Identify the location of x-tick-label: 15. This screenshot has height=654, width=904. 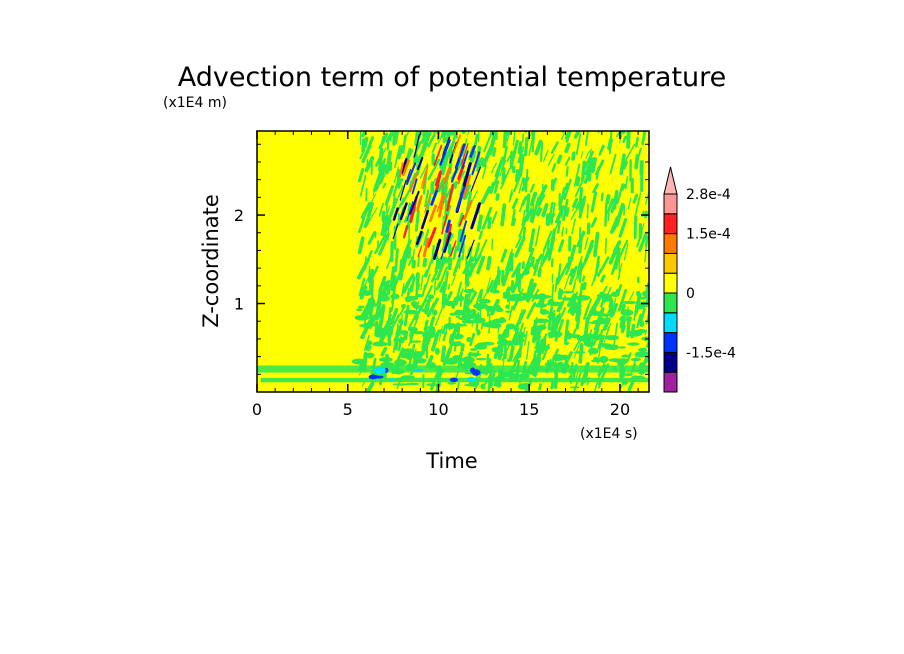
(529, 409).